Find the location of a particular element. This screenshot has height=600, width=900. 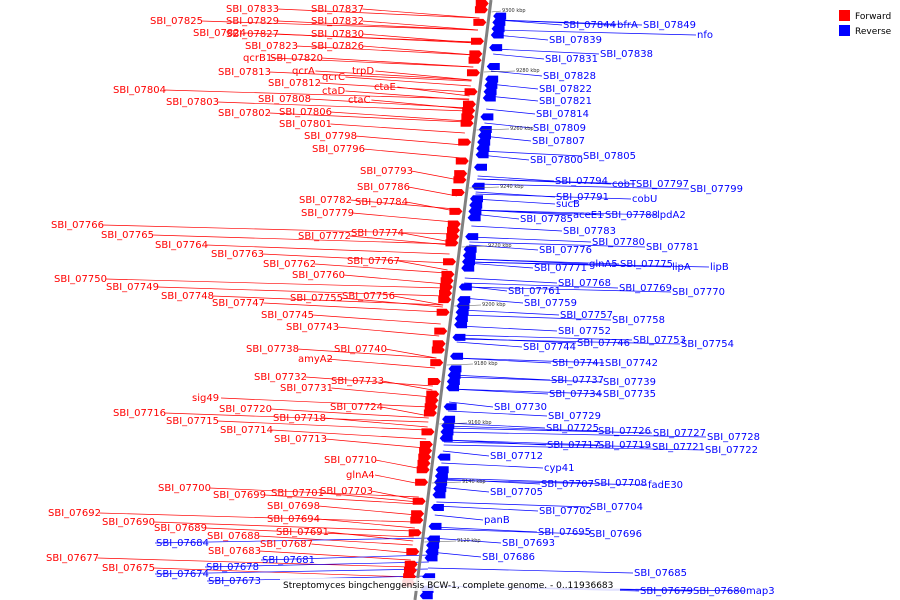

reverse-gene-label: SBI_07753 is located at coordinates (659, 340).